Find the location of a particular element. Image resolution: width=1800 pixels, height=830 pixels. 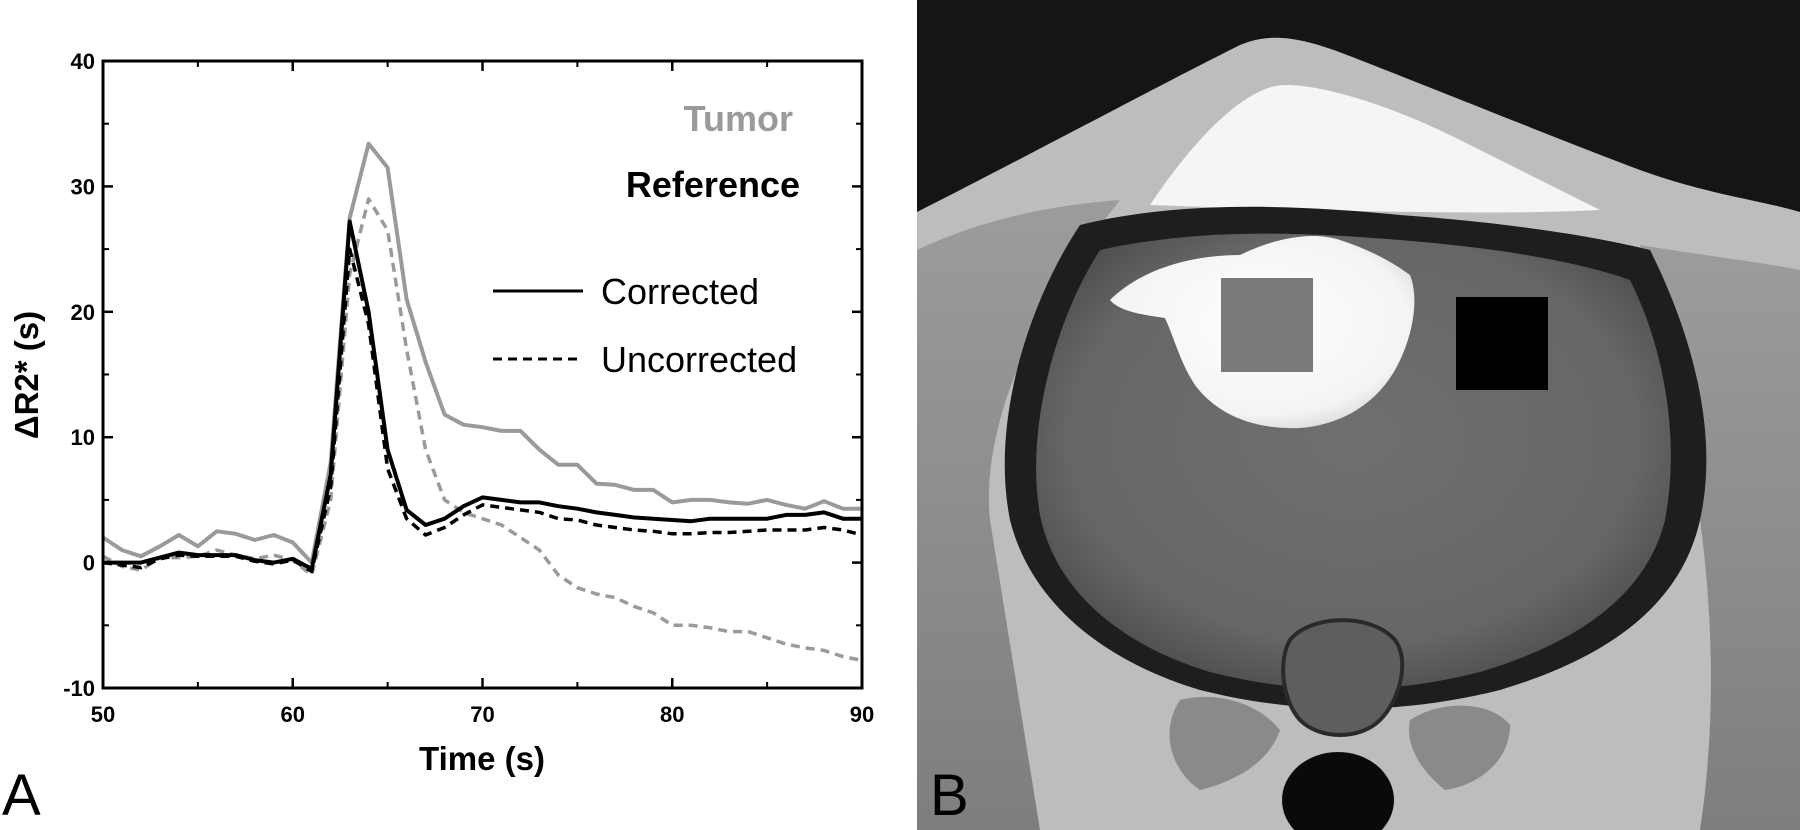

panel-label-a: A is located at coordinates (21, 795).